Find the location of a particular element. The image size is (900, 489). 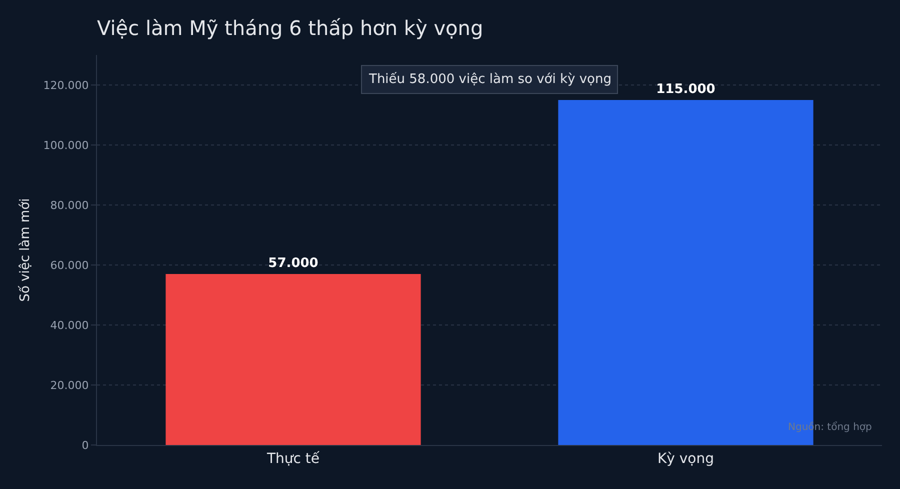

y-tick-label: 40.000 is located at coordinates (69, 325).